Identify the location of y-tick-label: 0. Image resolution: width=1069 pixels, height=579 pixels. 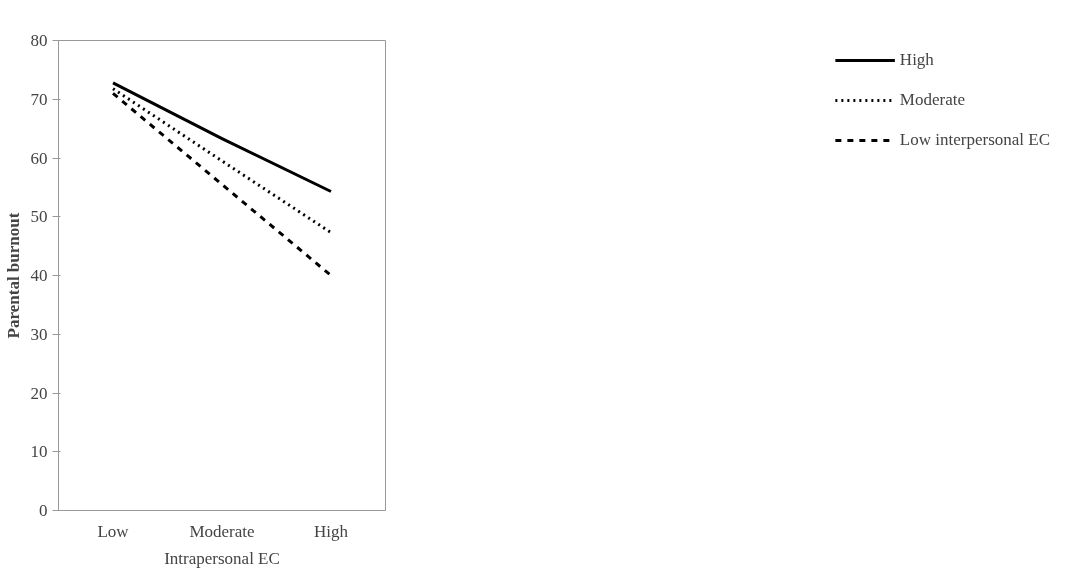
(43, 510).